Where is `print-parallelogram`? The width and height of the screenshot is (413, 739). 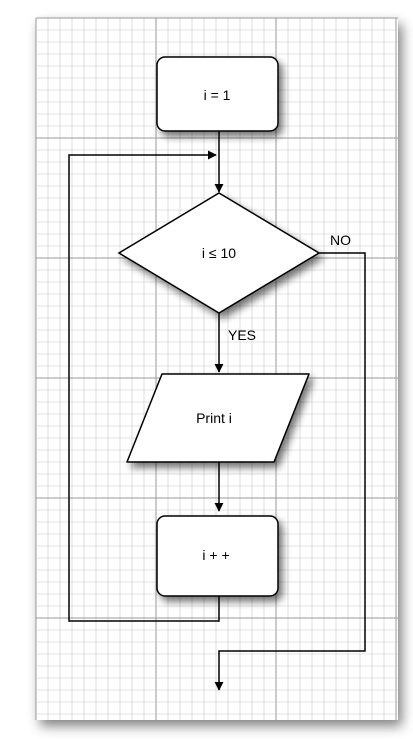 print-parallelogram is located at coordinates (218, 418).